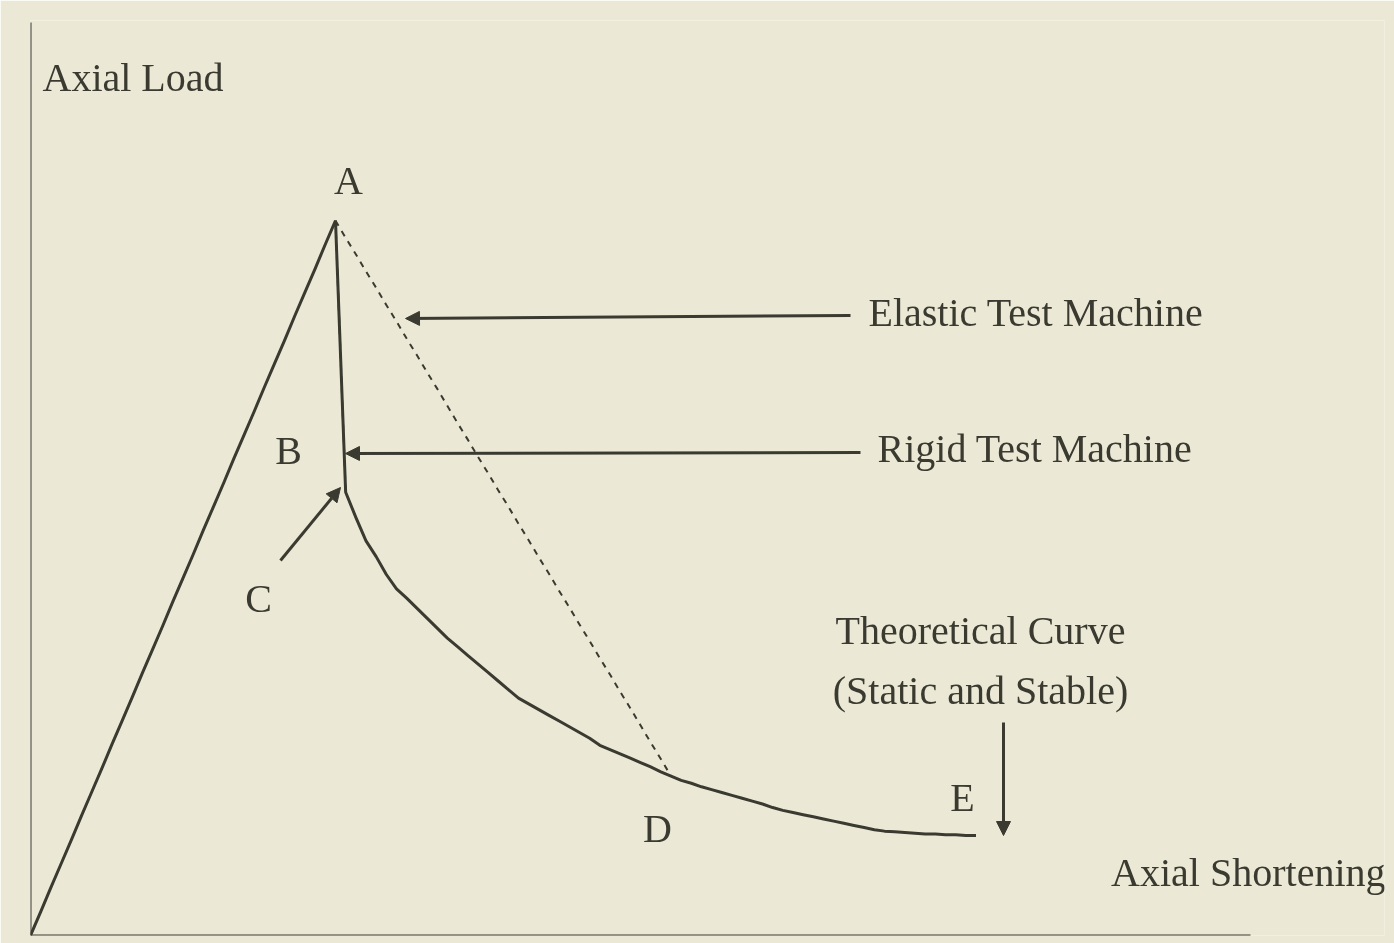  I want to click on text: A, so click(349, 180).